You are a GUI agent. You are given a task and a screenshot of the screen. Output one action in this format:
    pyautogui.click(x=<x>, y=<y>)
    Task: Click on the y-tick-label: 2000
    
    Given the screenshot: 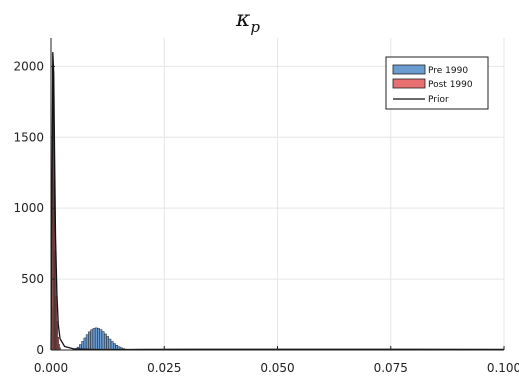 What is the action you would take?
    pyautogui.click(x=28, y=66)
    